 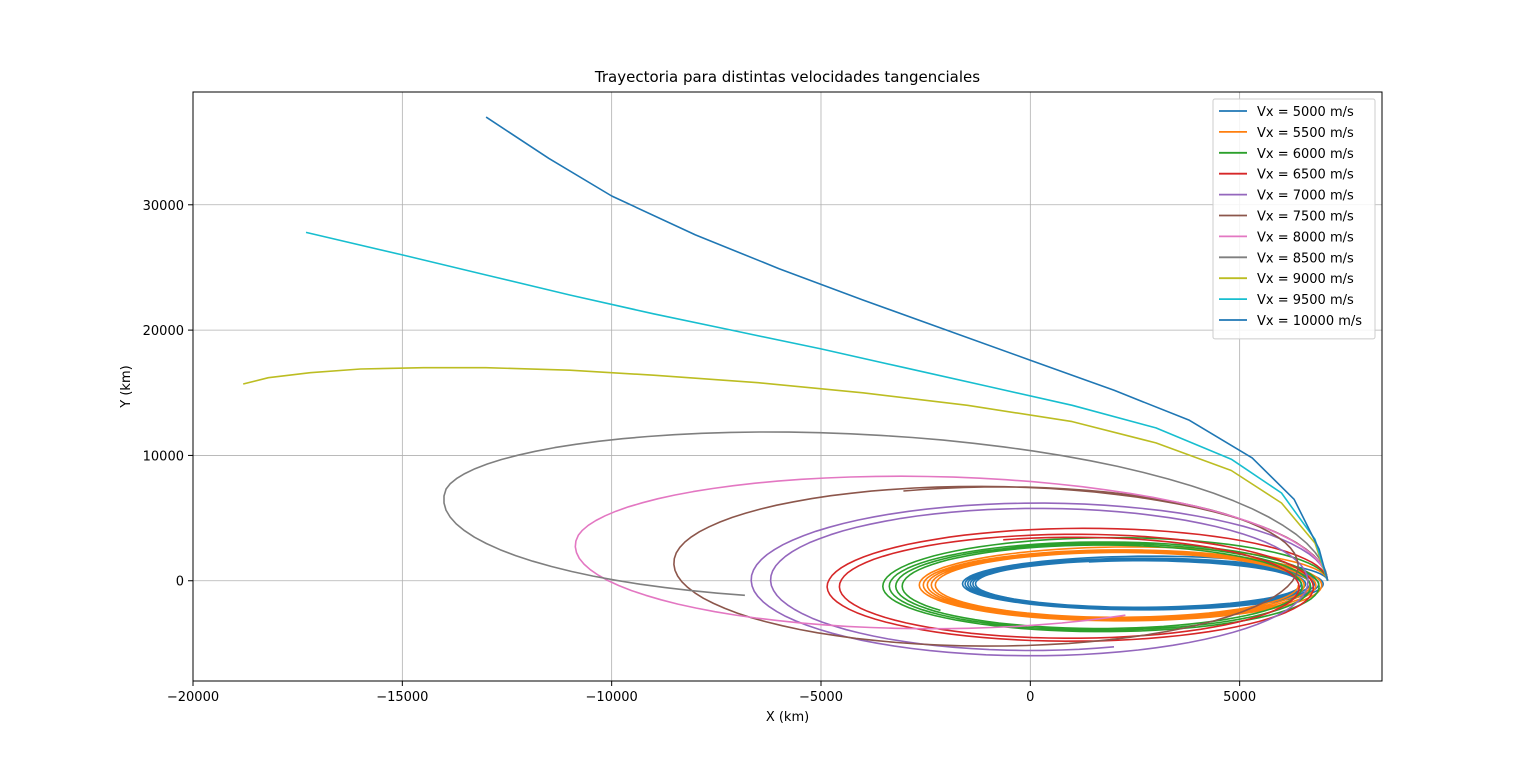 I want to click on series-line-vx-7500-m-s, so click(x=1001, y=566).